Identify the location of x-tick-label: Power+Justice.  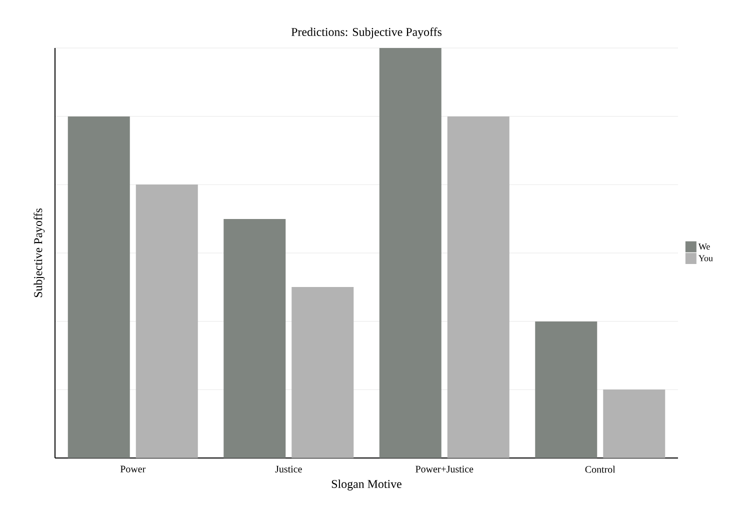
(445, 469).